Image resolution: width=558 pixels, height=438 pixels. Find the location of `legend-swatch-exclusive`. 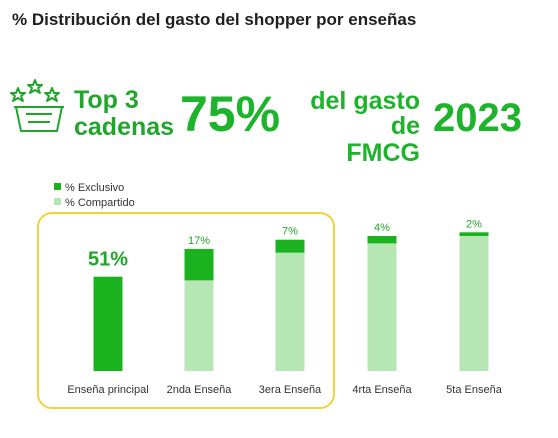

legend-swatch-exclusive is located at coordinates (57, 186).